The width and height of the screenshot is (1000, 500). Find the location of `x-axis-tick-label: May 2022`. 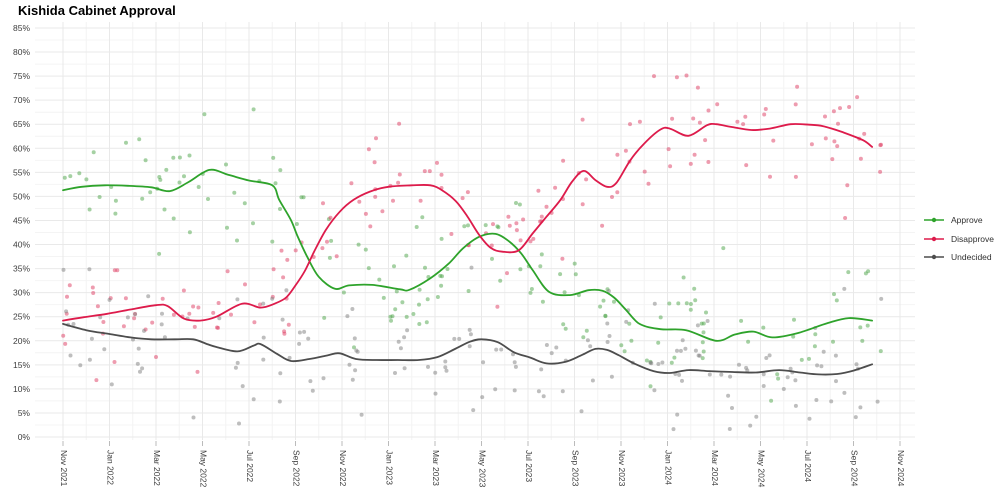

x-axis-tick-label: May 2022 is located at coordinates (204, 469).